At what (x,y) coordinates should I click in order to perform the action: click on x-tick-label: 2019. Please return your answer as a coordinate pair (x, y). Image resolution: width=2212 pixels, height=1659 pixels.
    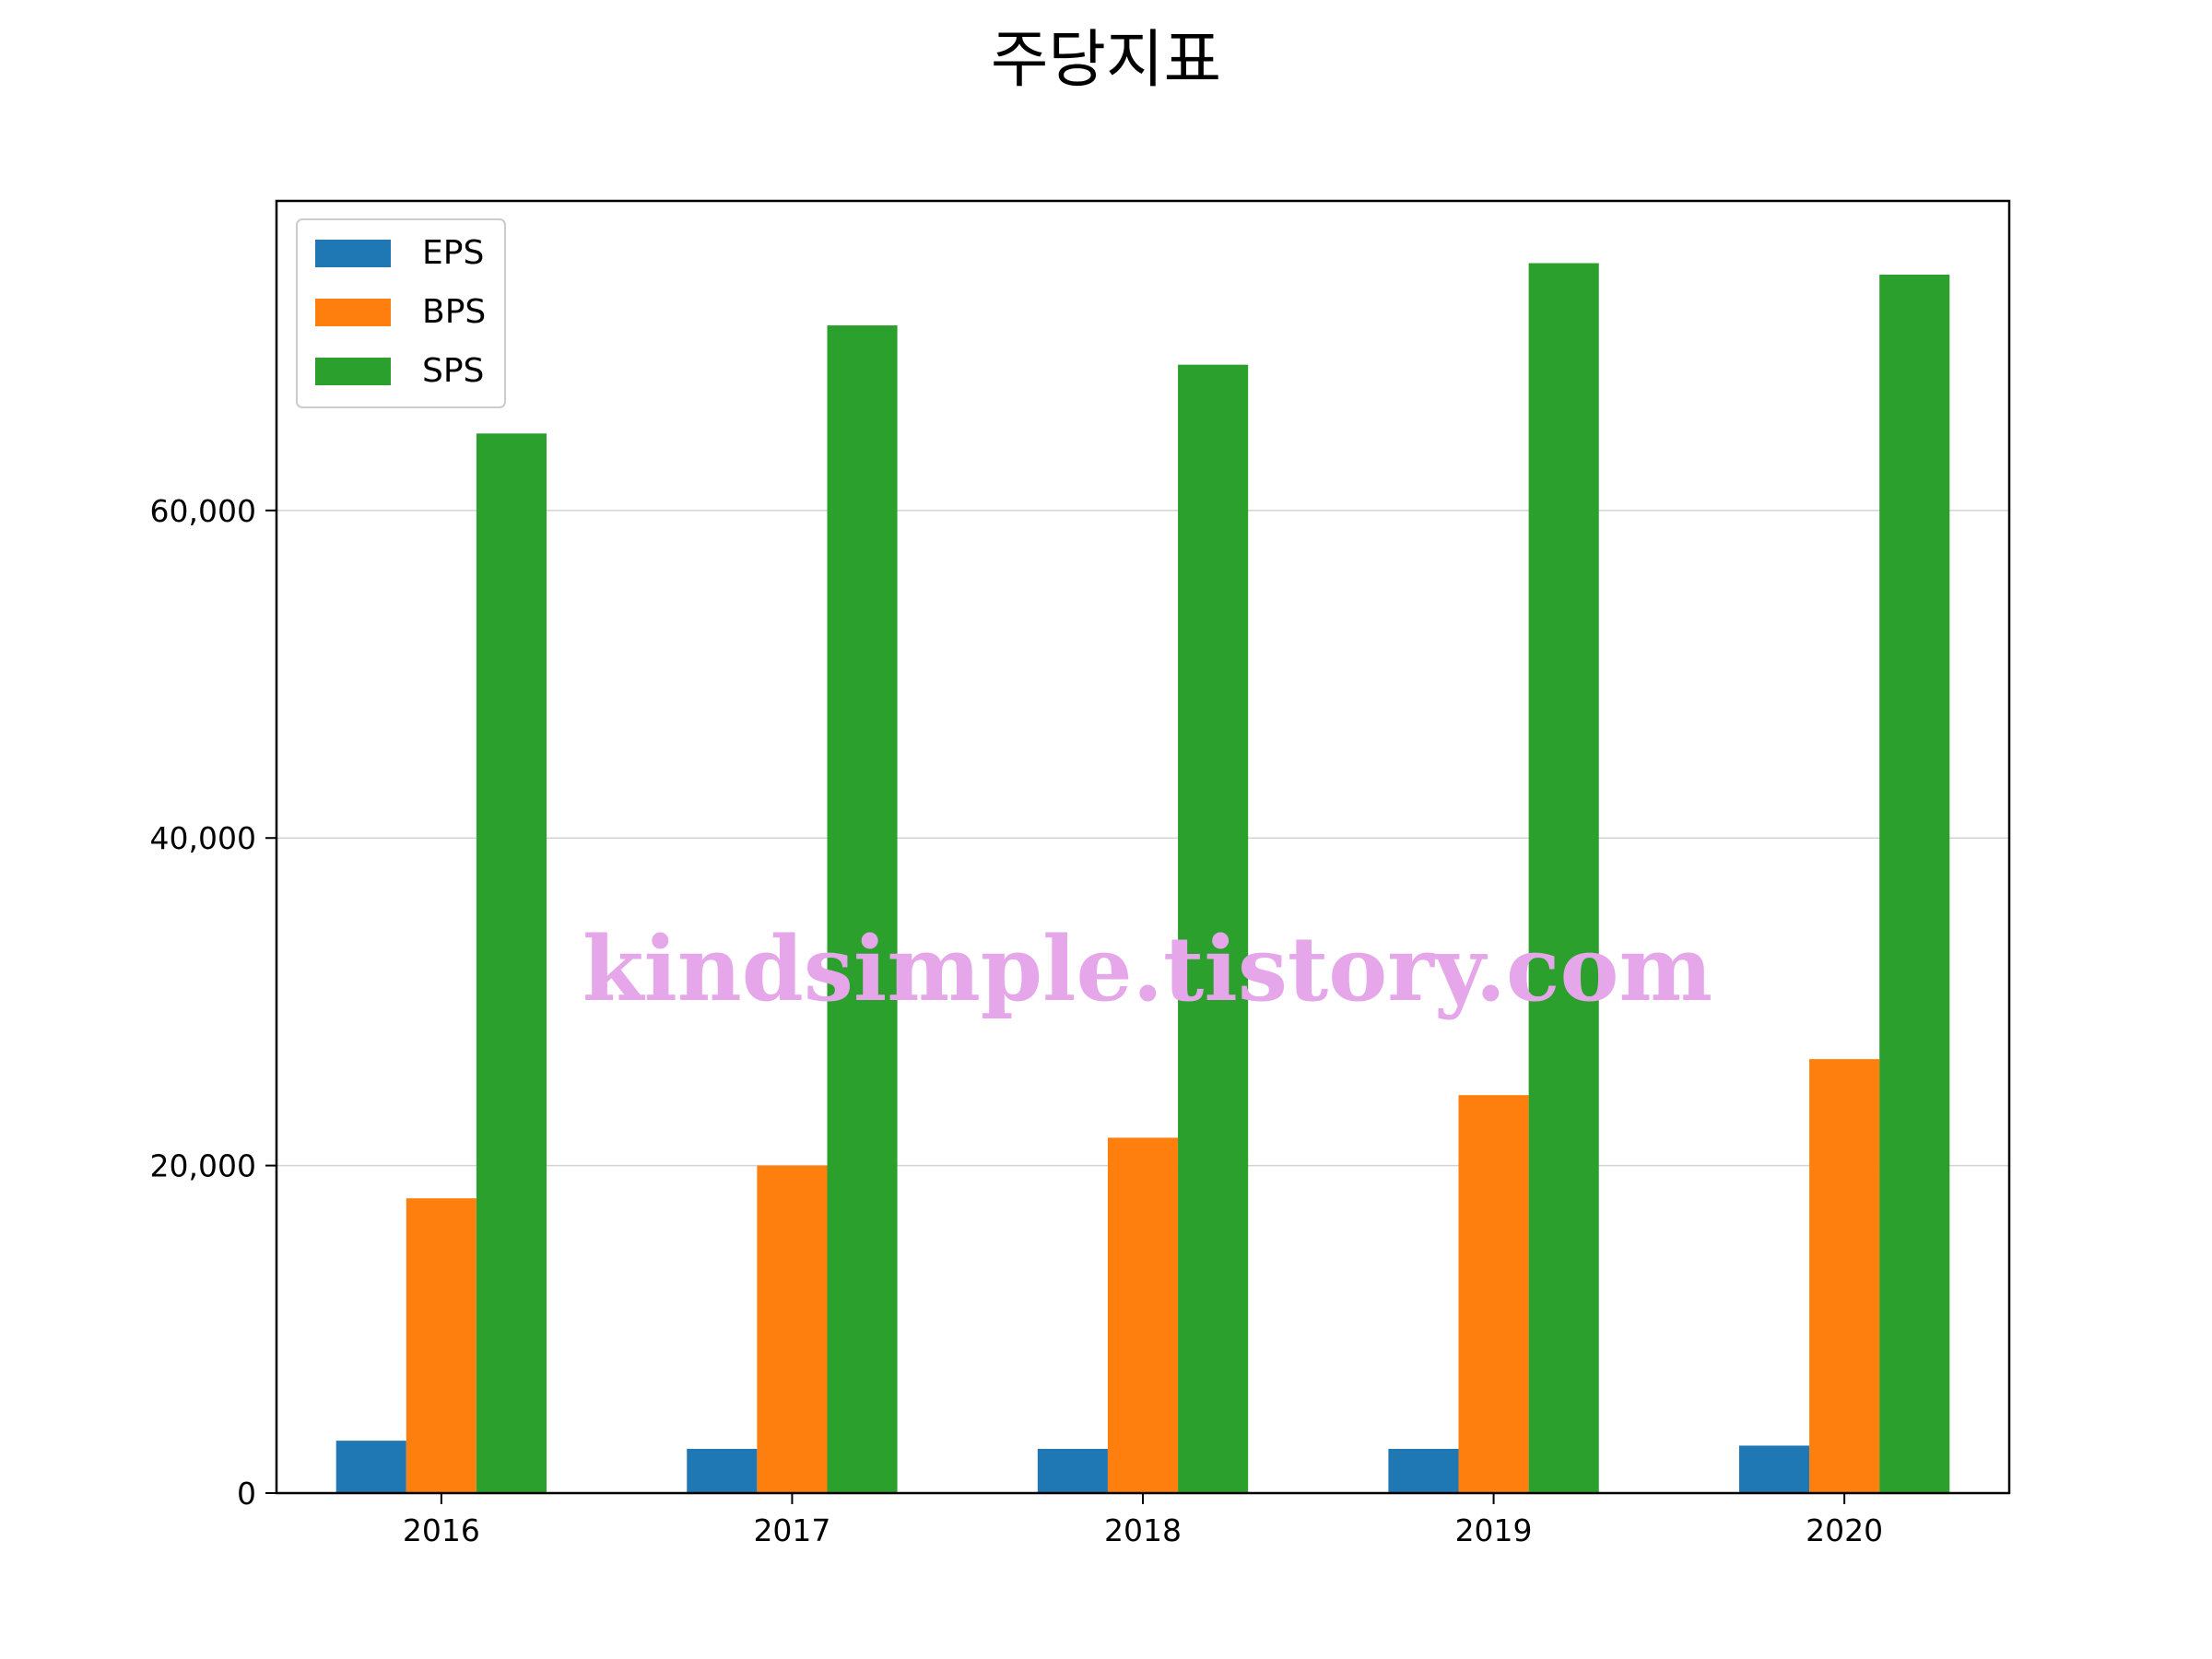
    Looking at the image, I should click on (1494, 1530).